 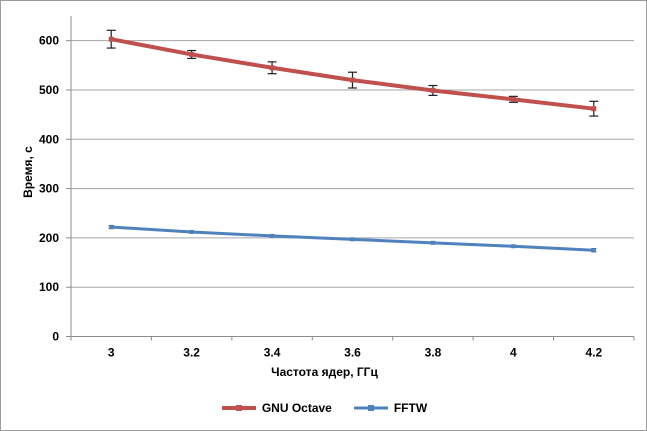 What do you see at coordinates (296, 408) in the screenshot?
I see `legend-label-gnu-octave: GNU Octave` at bounding box center [296, 408].